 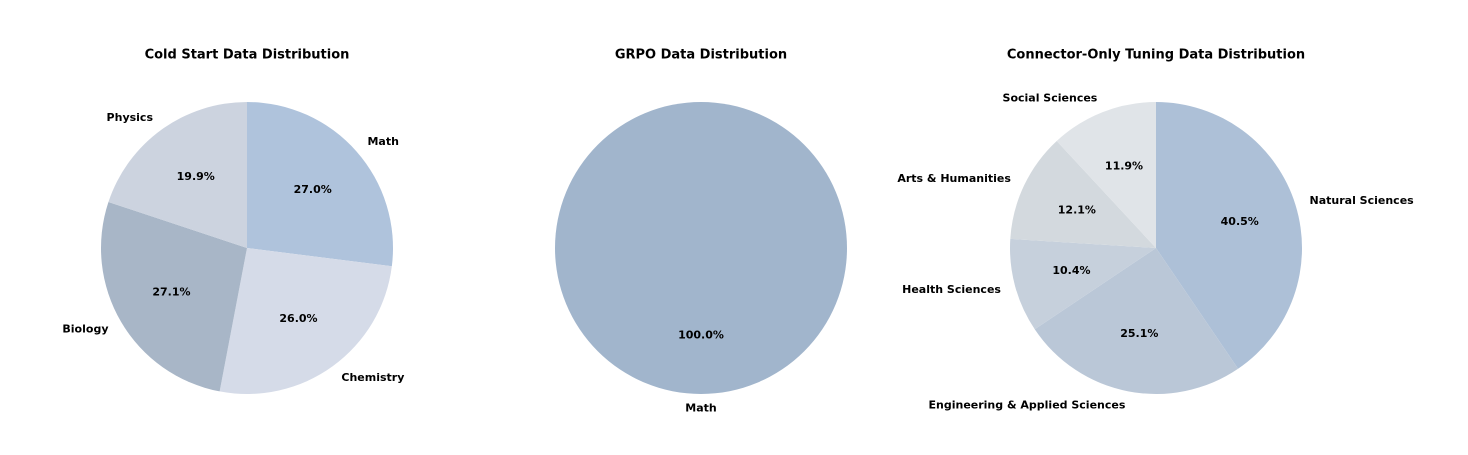 What do you see at coordinates (171, 291) in the screenshot?
I see `value-label: 27.1%` at bounding box center [171, 291].